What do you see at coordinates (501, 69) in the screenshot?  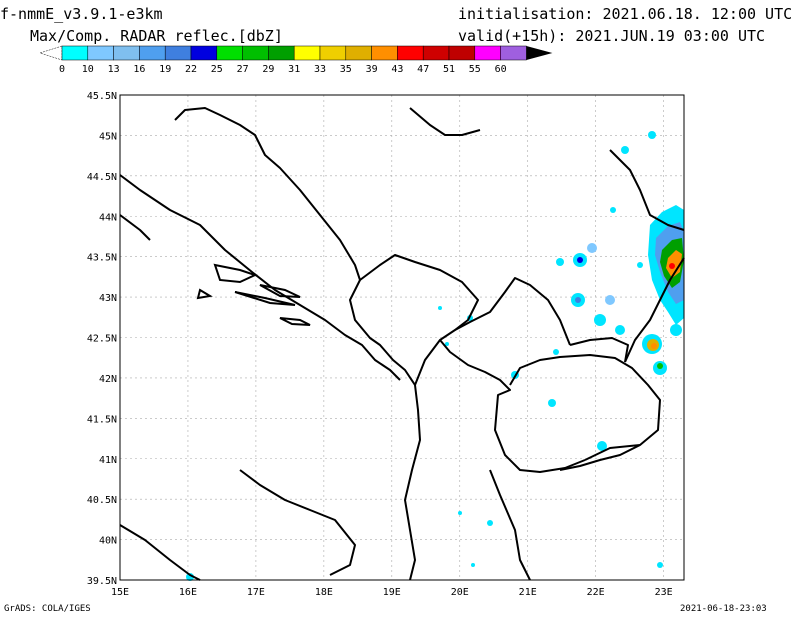 I see `colorbar-label-17: 60` at bounding box center [501, 69].